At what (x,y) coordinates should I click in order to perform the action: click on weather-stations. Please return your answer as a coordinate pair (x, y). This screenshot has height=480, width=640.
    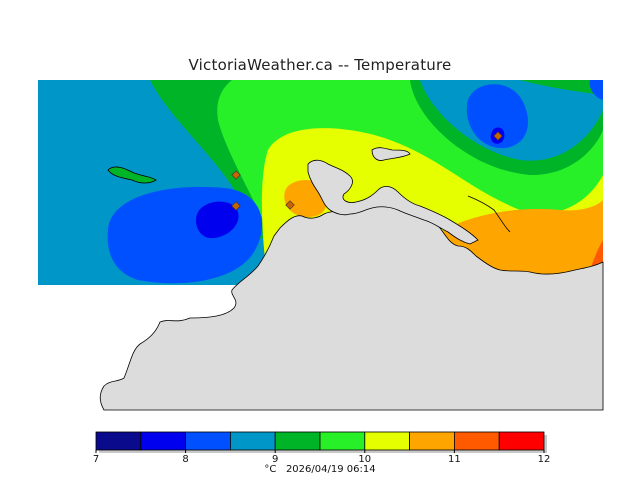
    Looking at the image, I should click on (367, 171).